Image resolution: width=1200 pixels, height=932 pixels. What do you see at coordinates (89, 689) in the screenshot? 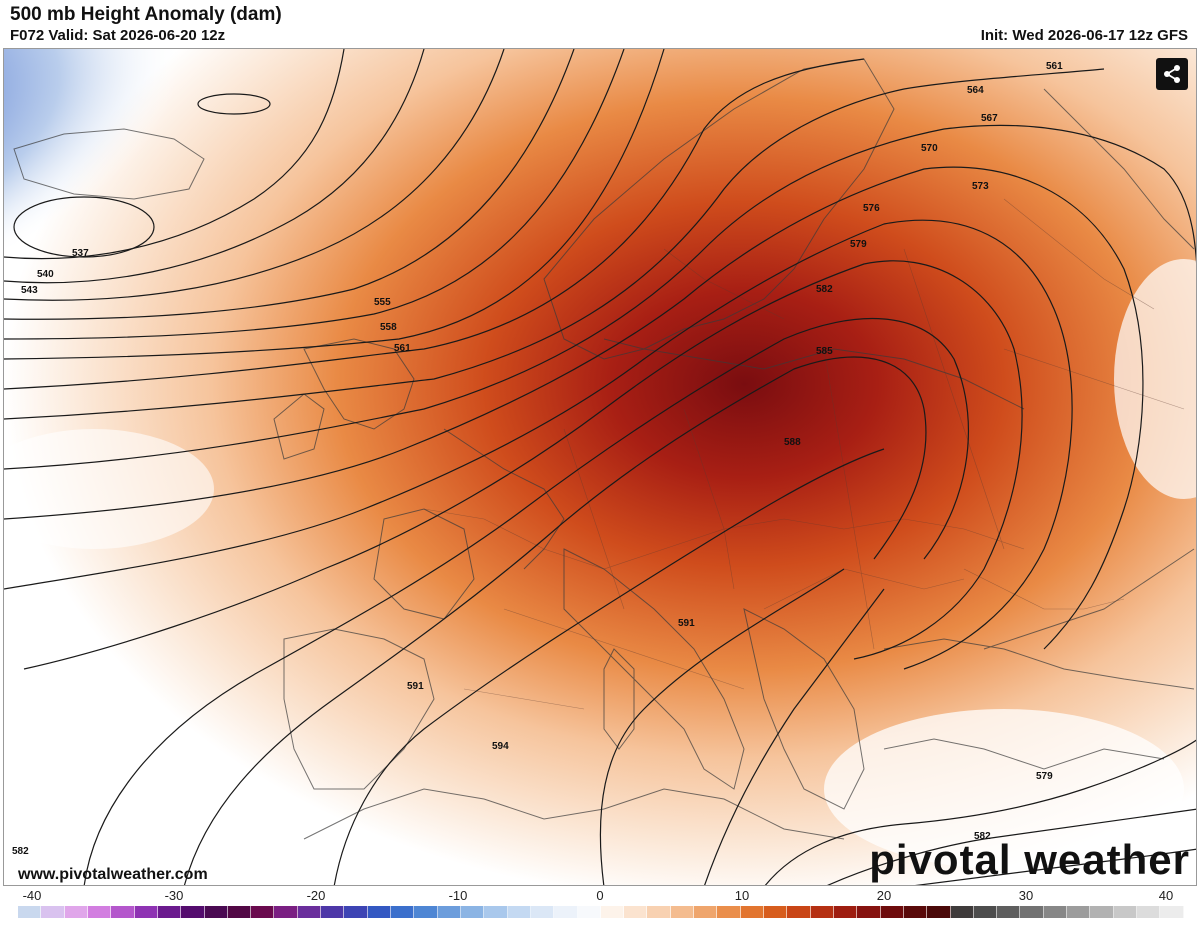
I see `cold-anomaly-field-west` at bounding box center [89, 689].